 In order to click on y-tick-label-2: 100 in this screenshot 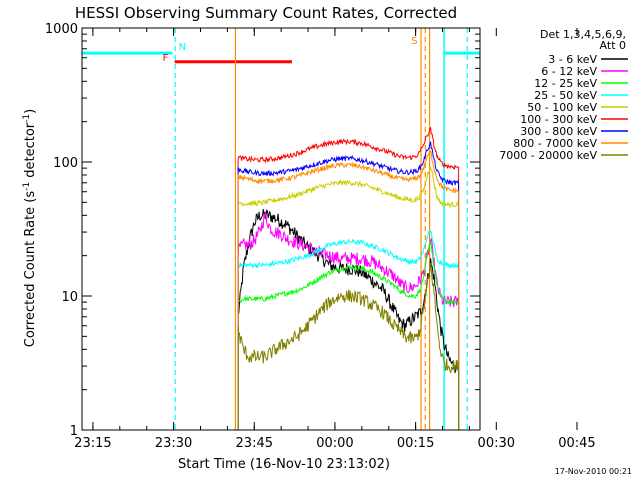, I will do `click(65, 163)`.